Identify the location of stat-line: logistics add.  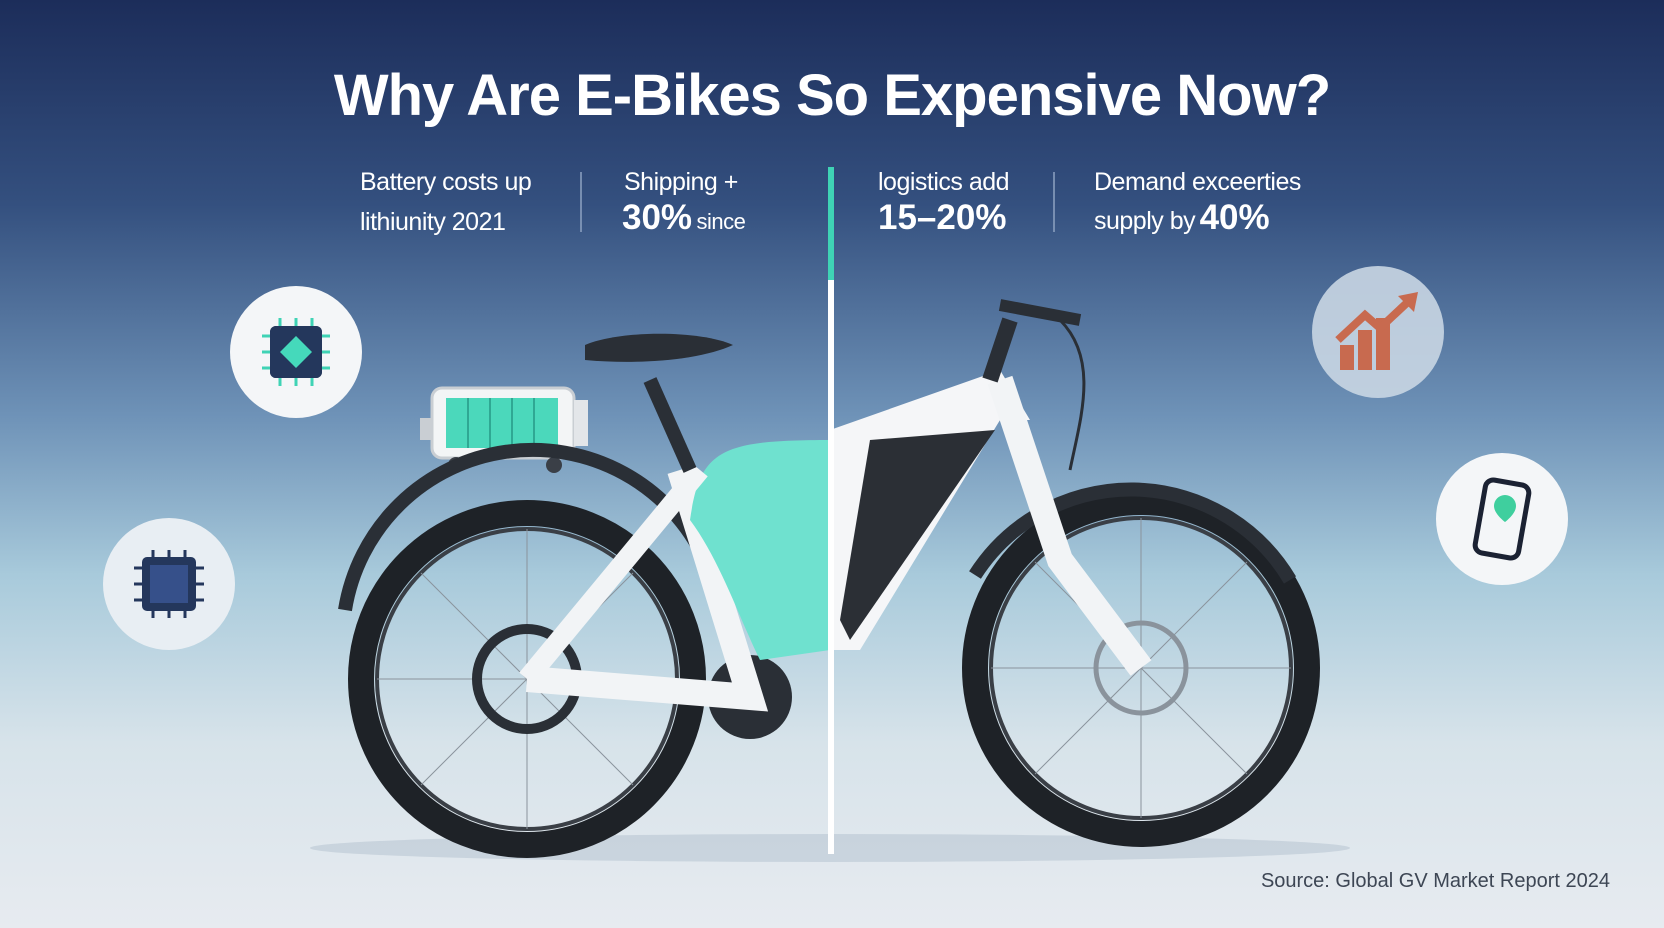
(944, 182).